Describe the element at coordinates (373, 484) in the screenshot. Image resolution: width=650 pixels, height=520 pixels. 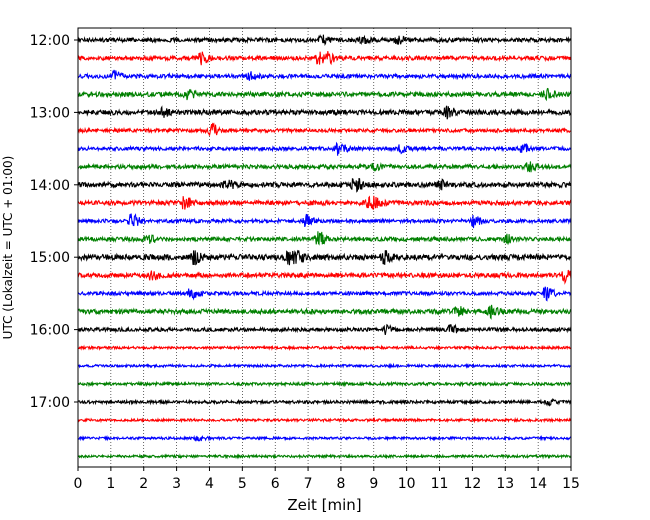
I see `x-tick-label: 9` at that location.